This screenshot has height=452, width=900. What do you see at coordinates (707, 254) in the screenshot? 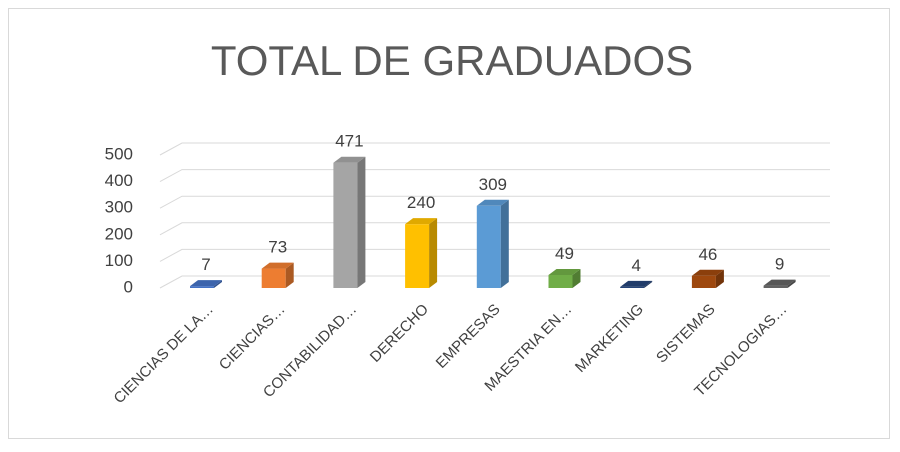
I see `value-label: 46` at bounding box center [707, 254].